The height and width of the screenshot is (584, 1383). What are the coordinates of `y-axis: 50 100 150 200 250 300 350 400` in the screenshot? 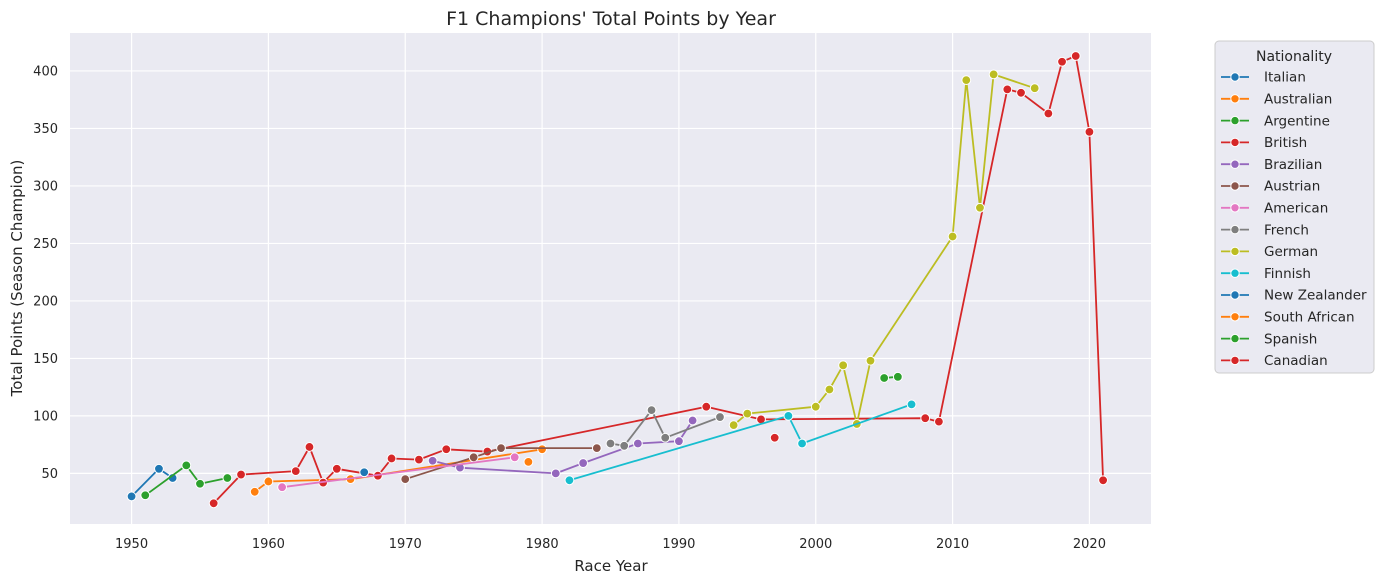 It's located at (45, 272).